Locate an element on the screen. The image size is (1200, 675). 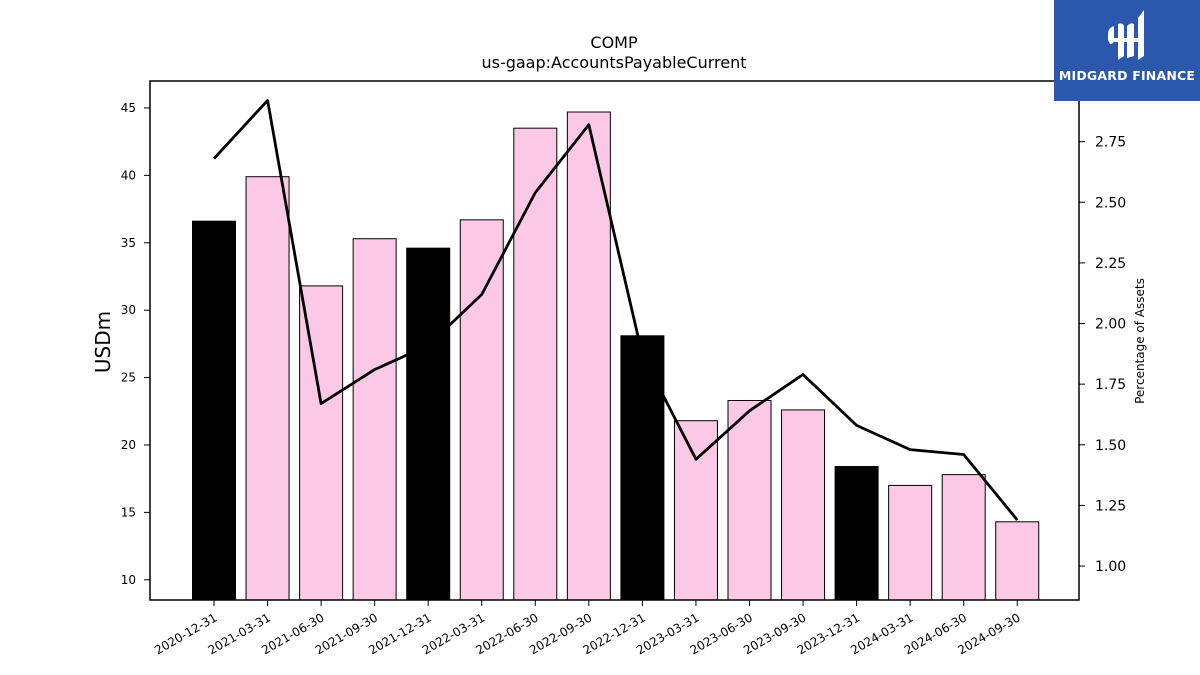
y2-tick-label: 1.25 is located at coordinates (1110, 506).